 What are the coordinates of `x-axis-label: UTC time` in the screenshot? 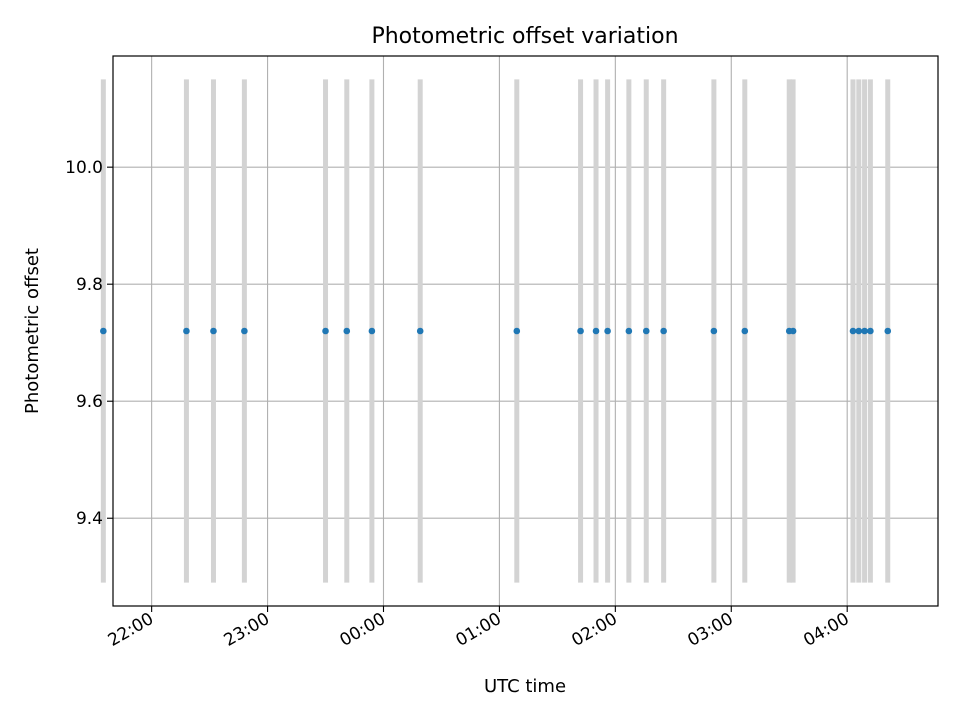 It's located at (525, 686).